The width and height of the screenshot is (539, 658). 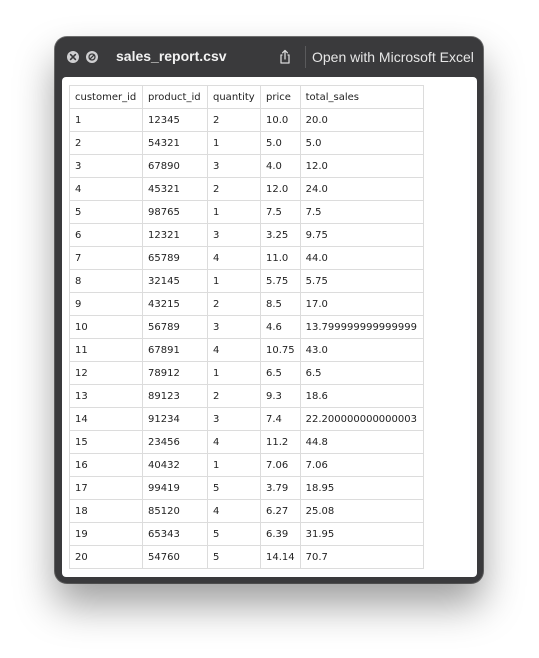 I want to click on table-row: 20 54760 5 14.14 70.7, so click(x=246, y=557).